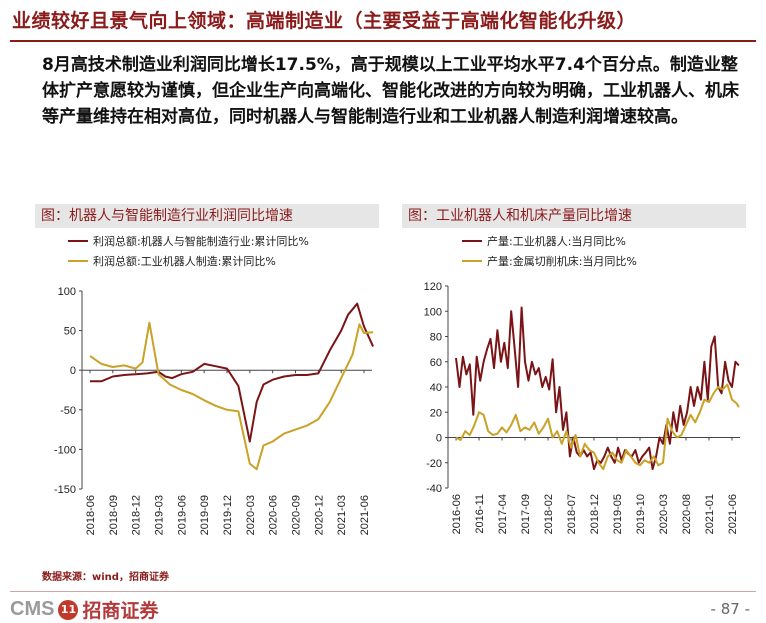 Image resolution: width=766 pixels, height=623 pixels. I want to click on x-tick-label: 2020-12, so click(319, 515).